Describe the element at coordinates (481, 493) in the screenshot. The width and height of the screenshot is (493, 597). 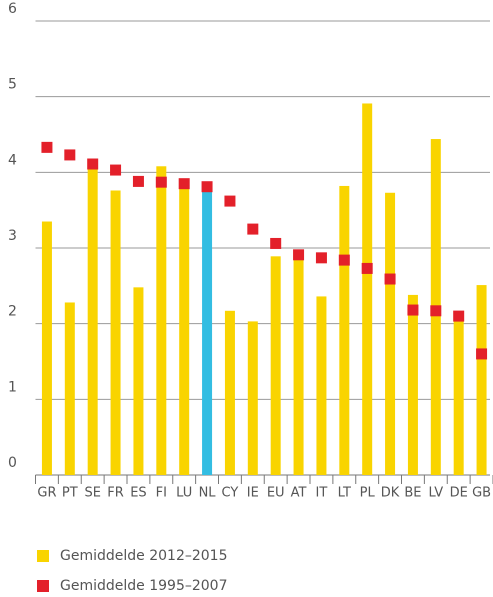
I see `x-tick-label: GB` at that location.